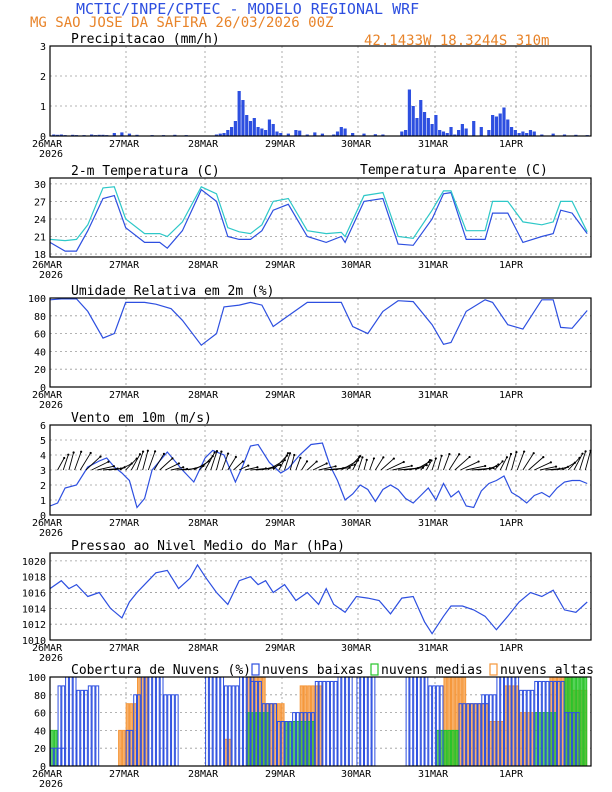 The height and width of the screenshot is (792, 612). Describe the element at coordinates (34, 578) in the screenshot. I see `y-tick-label: 1018` at that location.